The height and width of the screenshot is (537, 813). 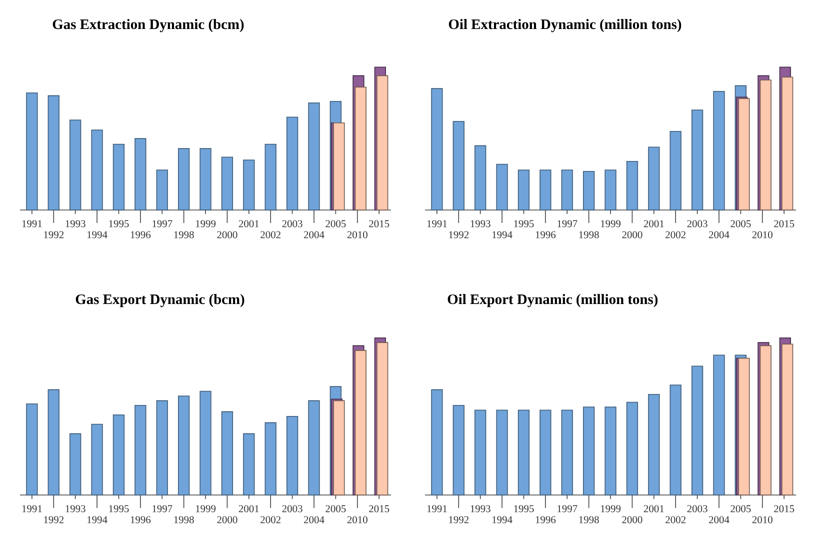 I want to click on chart-title: Gas Export Dynamic (bcm), so click(x=160, y=301).